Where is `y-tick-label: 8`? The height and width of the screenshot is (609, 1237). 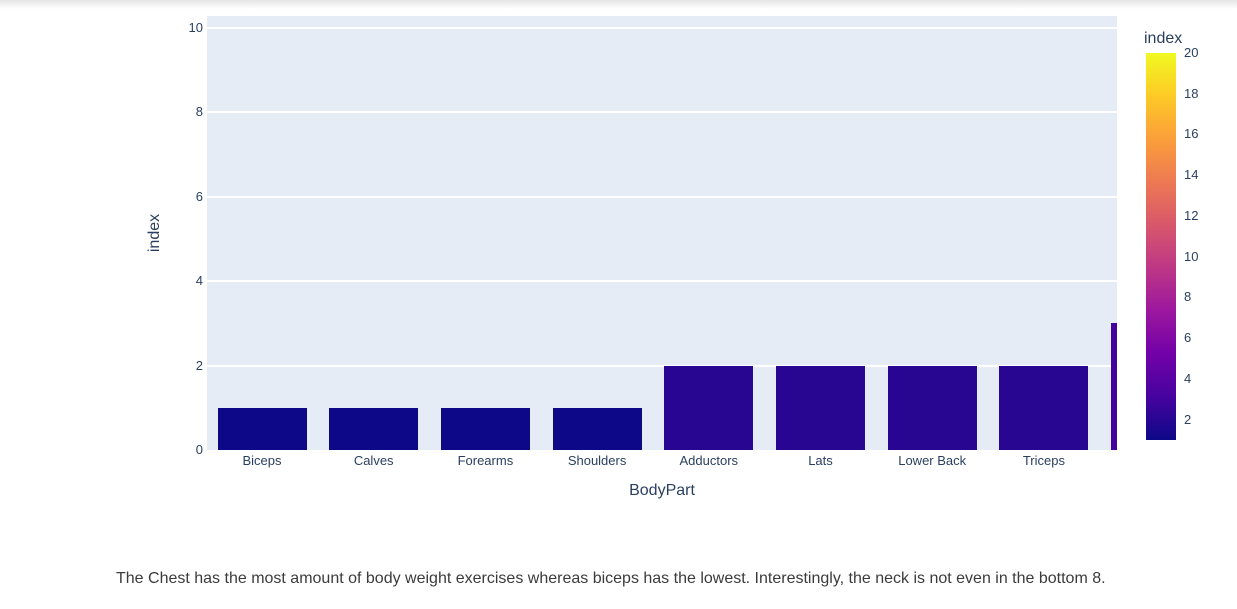
y-tick-label: 8 is located at coordinates (199, 112).